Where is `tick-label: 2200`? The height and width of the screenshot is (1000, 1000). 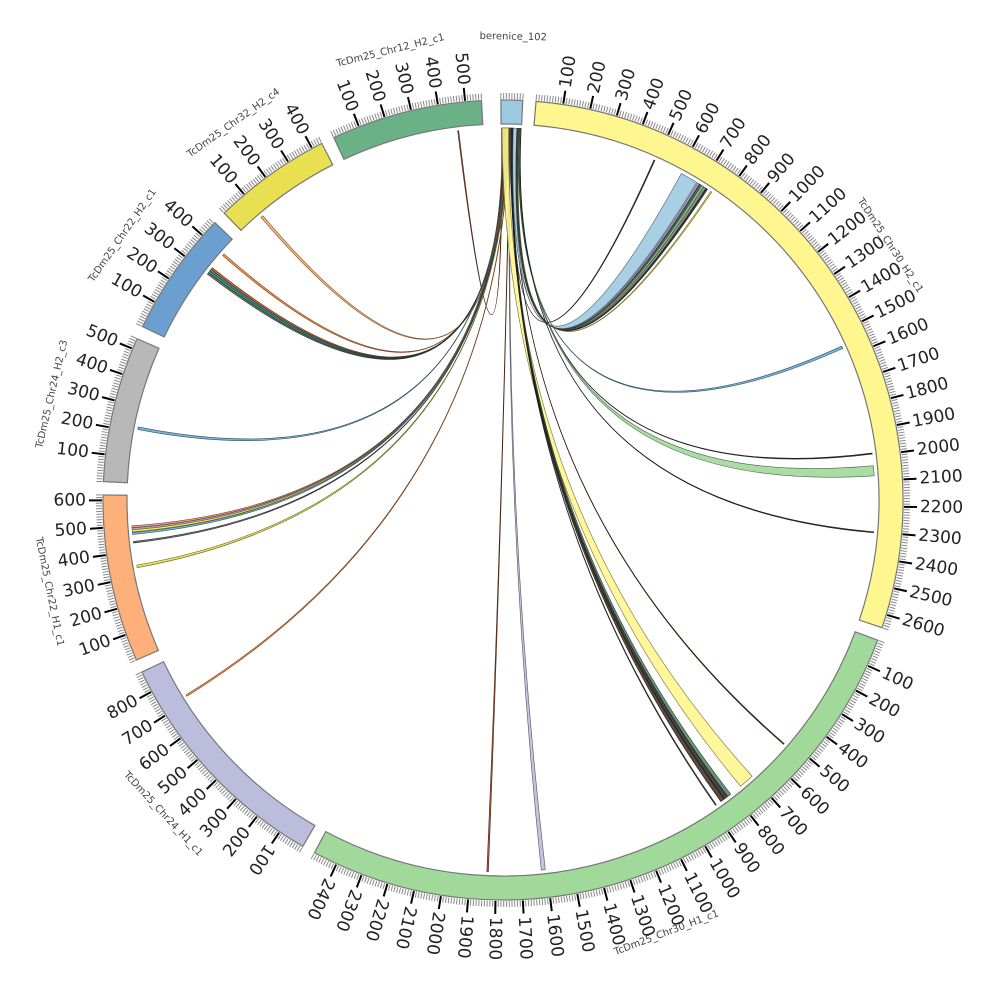
tick-label: 2200 is located at coordinates (942, 507).